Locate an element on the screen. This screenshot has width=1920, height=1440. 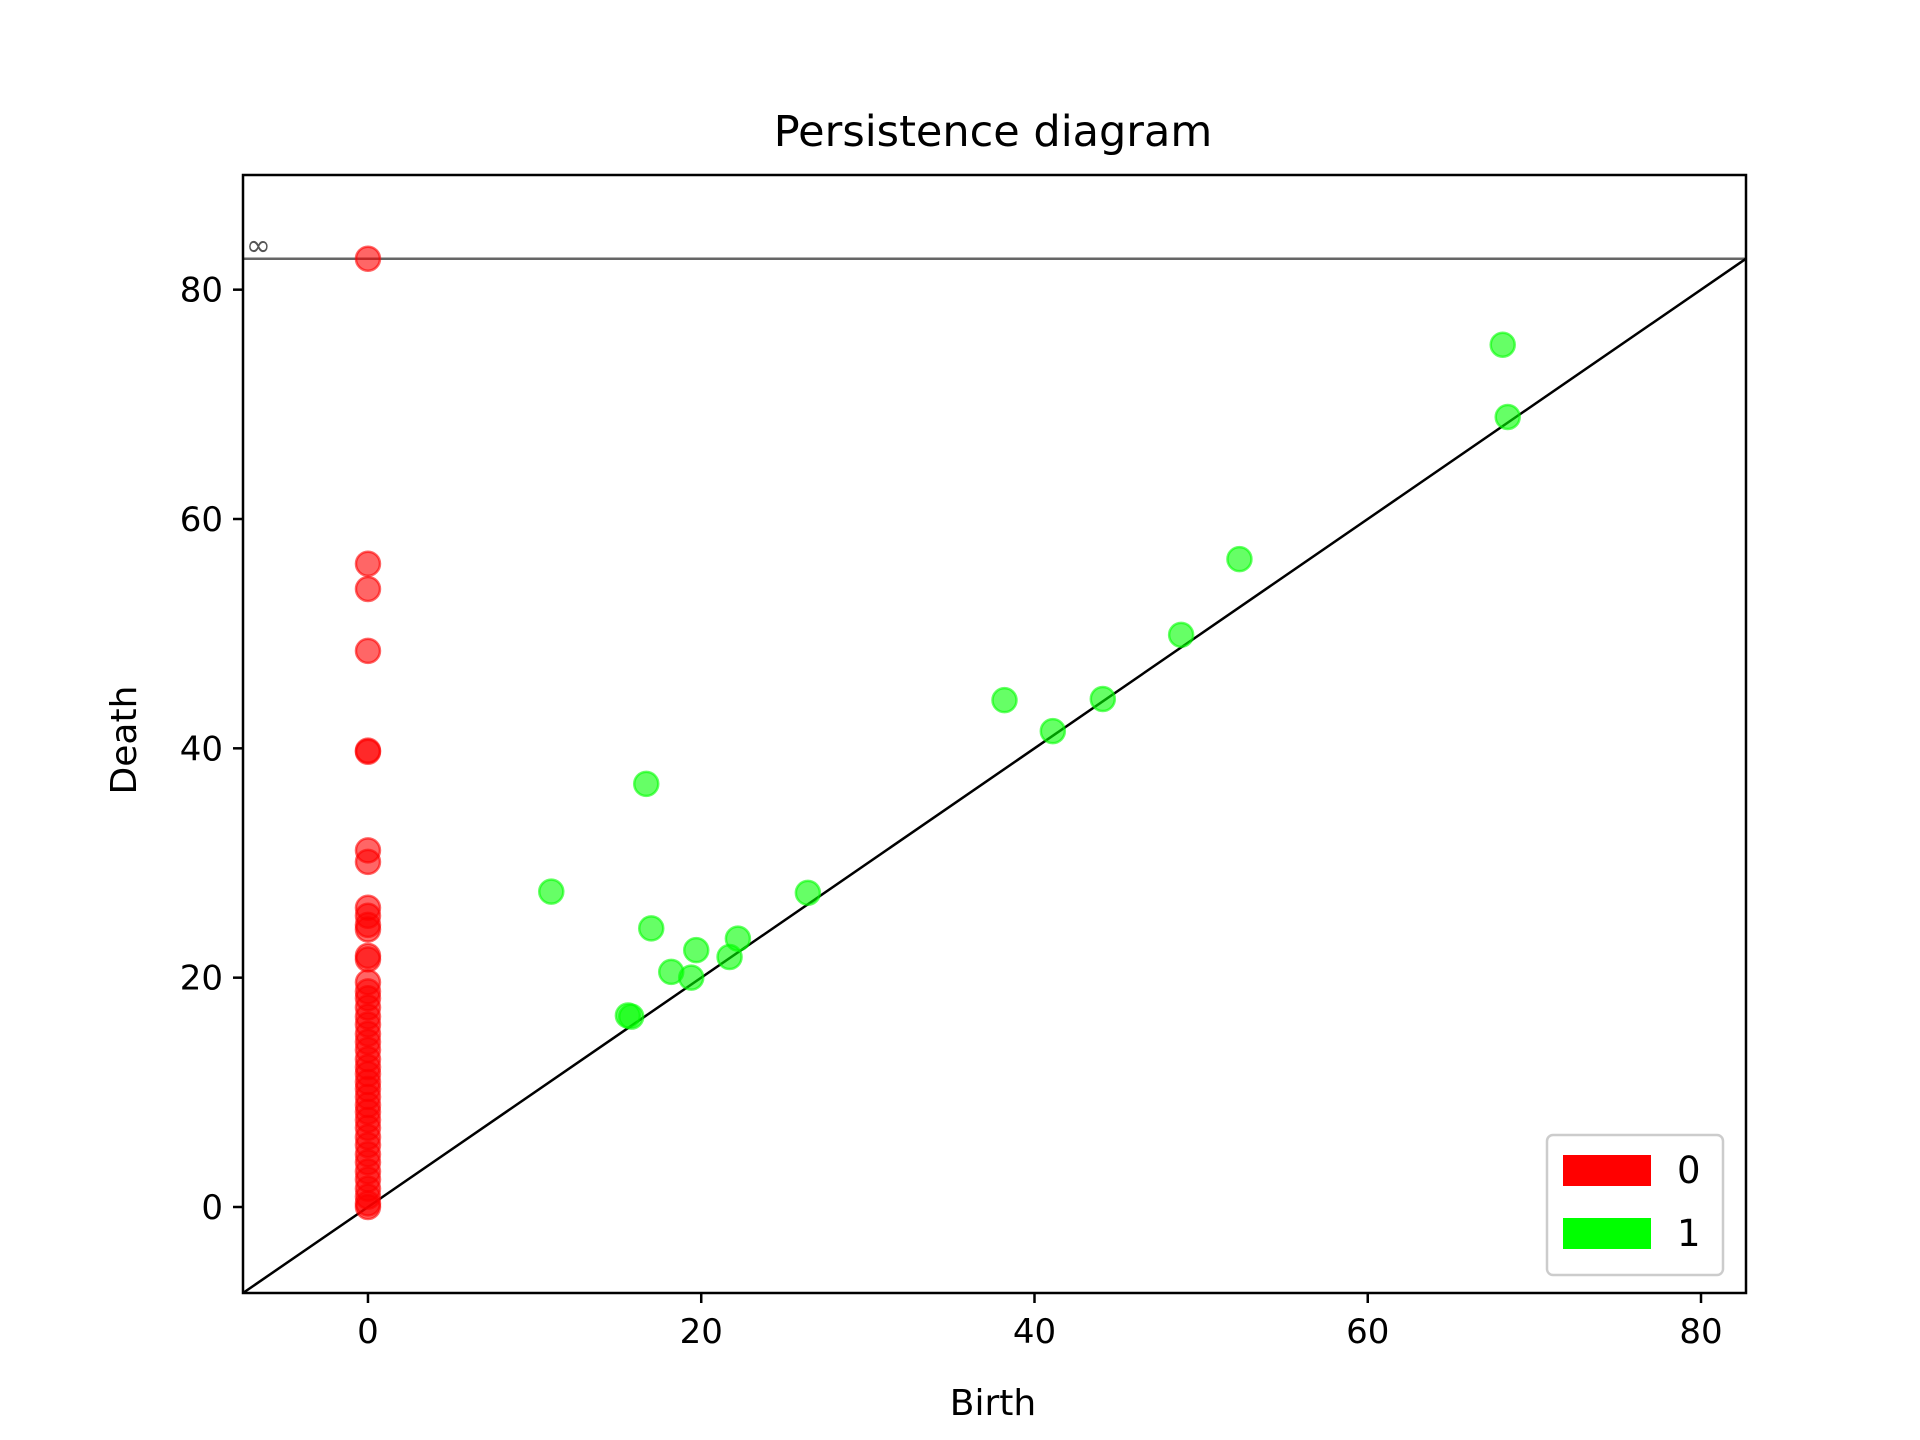
chart-title: Persistence diagram is located at coordinates (993, 132).